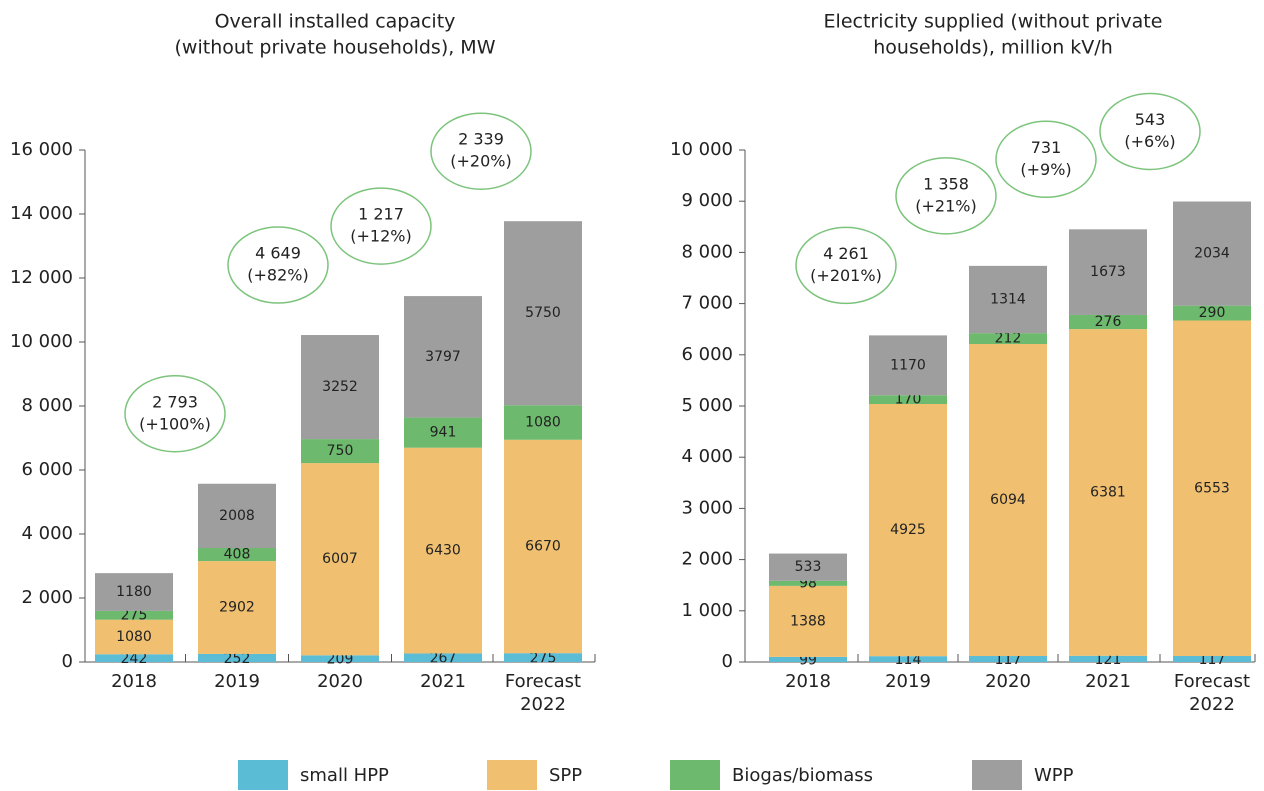  What do you see at coordinates (1150, 119) in the screenshot?
I see `annotation: 543` at bounding box center [1150, 119].